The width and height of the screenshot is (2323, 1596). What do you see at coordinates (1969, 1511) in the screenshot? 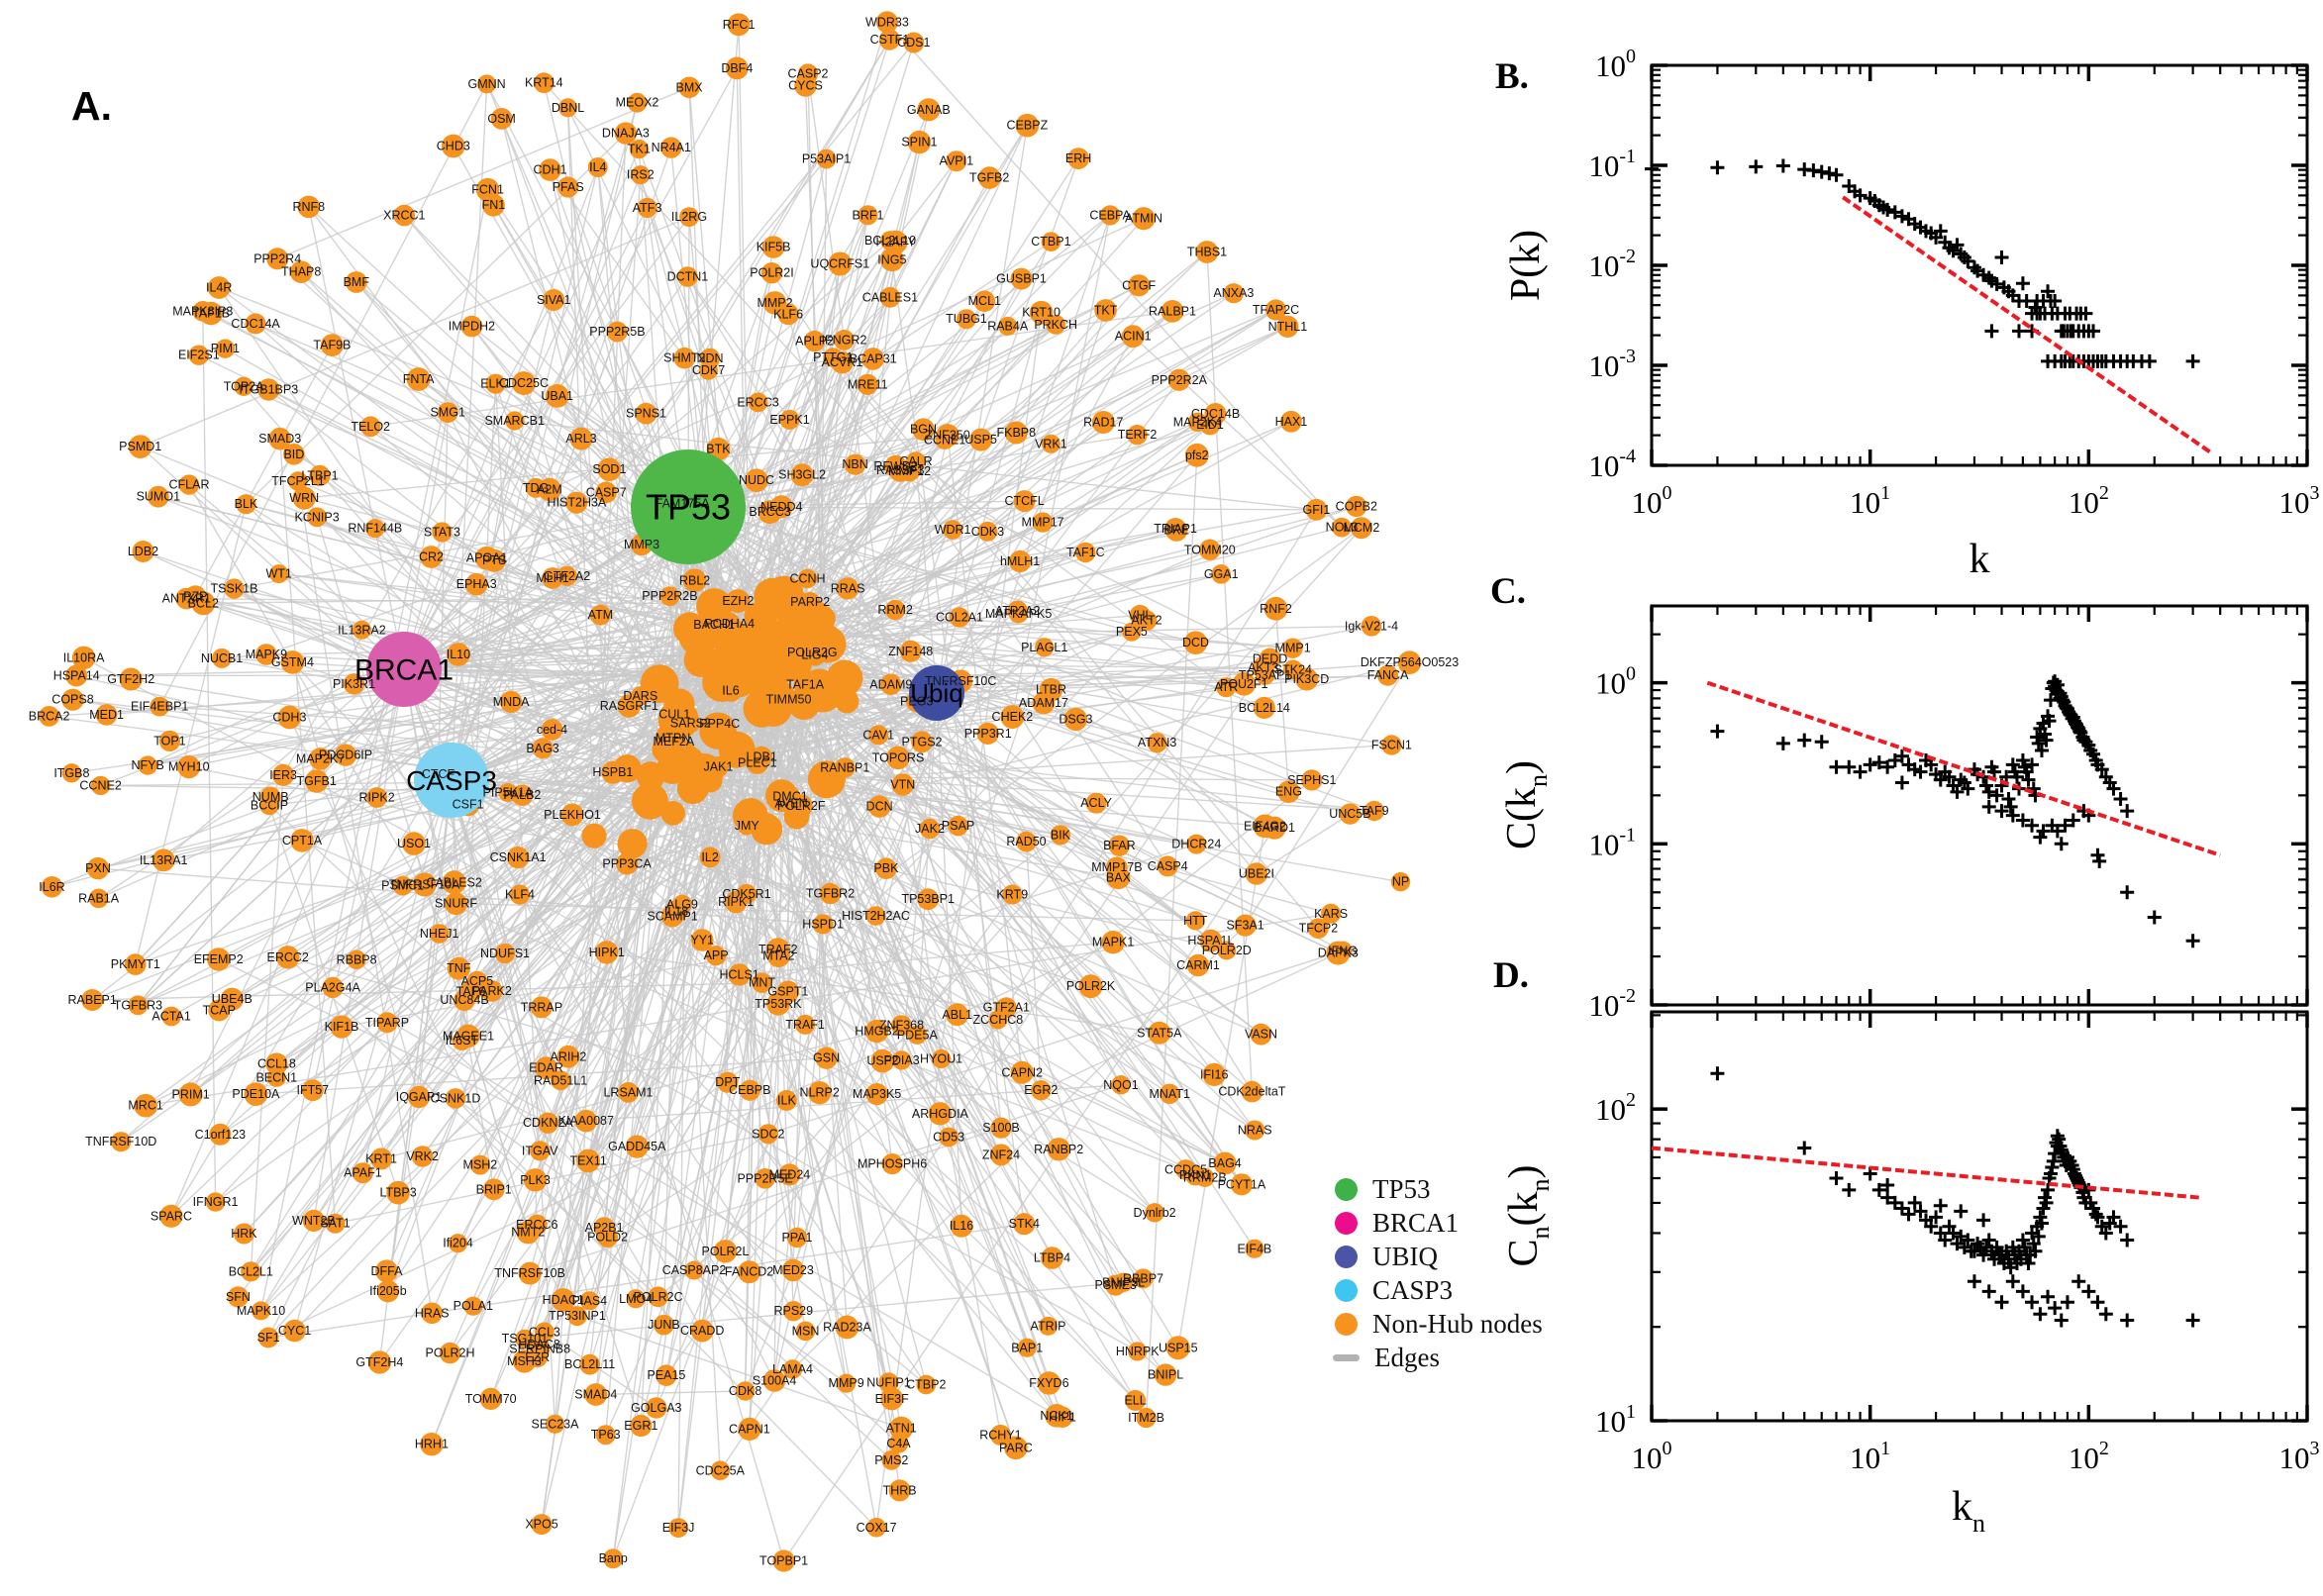
I see `x-axis-title: kn` at bounding box center [1969, 1511].